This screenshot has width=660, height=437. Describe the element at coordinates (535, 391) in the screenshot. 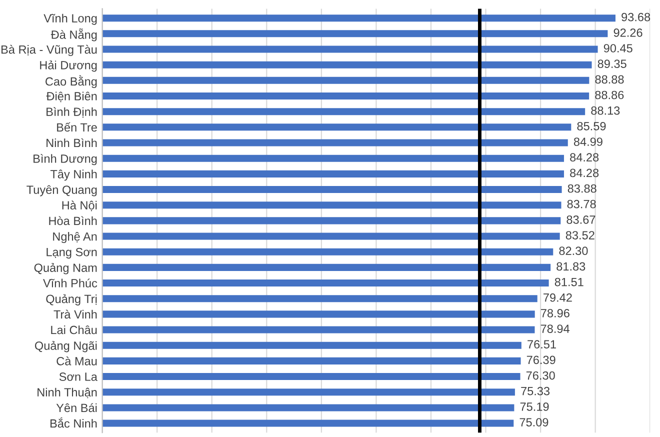

I see `data-label: 75.33` at that location.